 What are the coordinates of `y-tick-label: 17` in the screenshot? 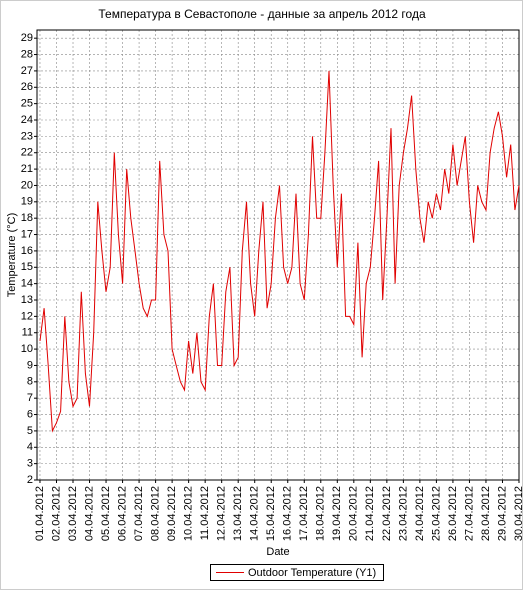 It's located at (27, 234).